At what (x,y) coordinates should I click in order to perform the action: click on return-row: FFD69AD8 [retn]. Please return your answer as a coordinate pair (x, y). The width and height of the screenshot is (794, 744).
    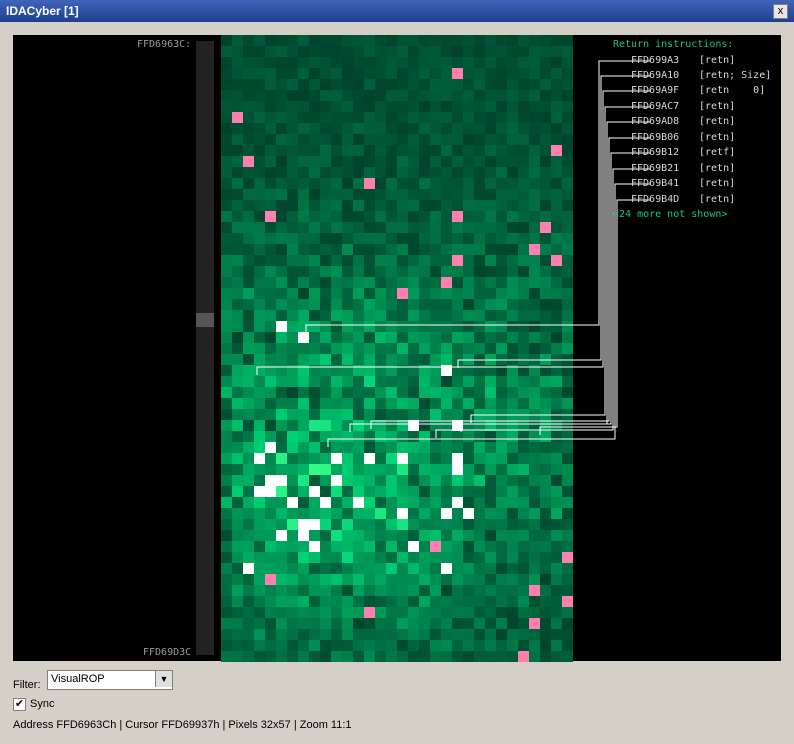
    Looking at the image, I should click on (683, 121).